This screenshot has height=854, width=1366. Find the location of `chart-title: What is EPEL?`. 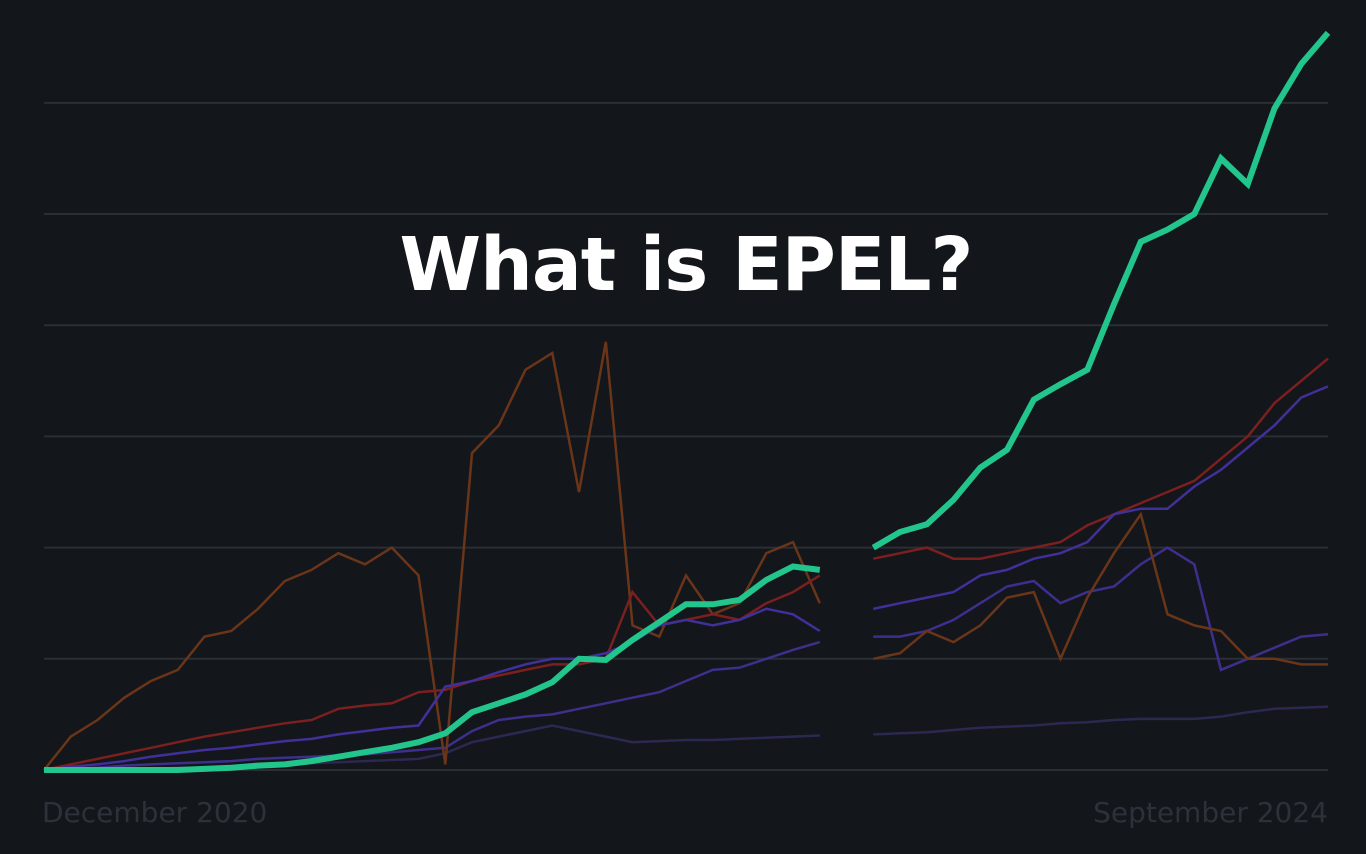

chart-title: What is EPEL? is located at coordinates (686, 265).